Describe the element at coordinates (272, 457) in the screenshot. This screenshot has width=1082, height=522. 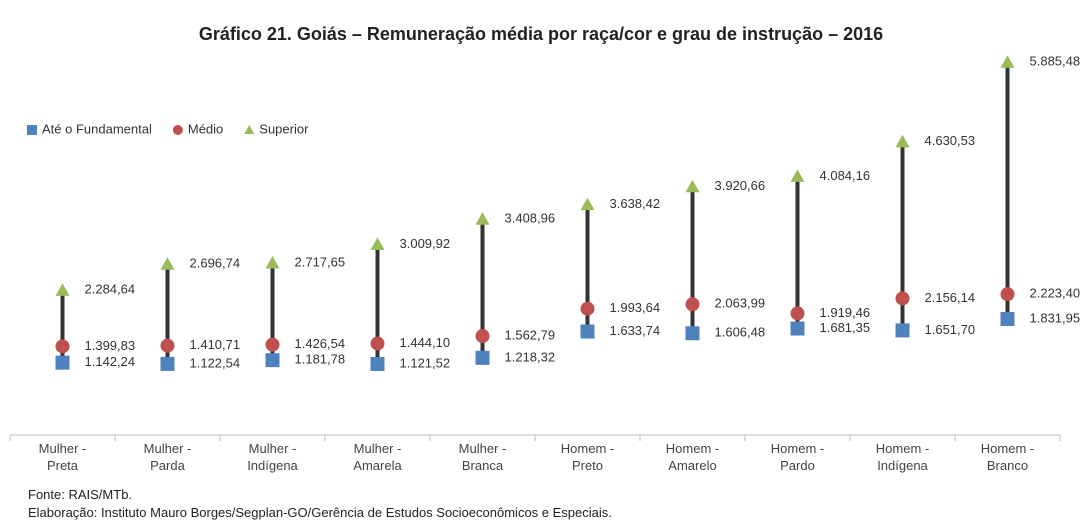
I see `x-tick-label: Mulher - Indígena` at that location.